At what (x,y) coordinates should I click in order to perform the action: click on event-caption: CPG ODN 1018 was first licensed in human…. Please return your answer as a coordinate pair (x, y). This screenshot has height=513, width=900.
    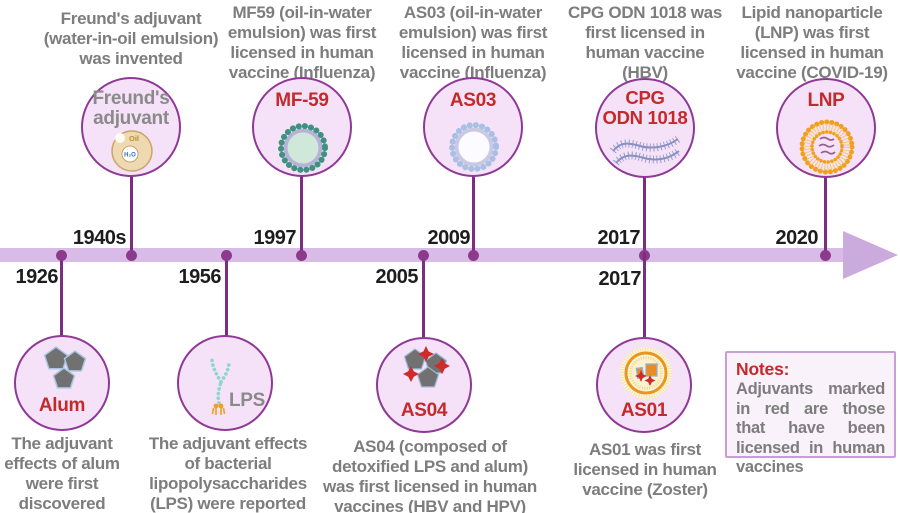
    Looking at the image, I should click on (645, 42).